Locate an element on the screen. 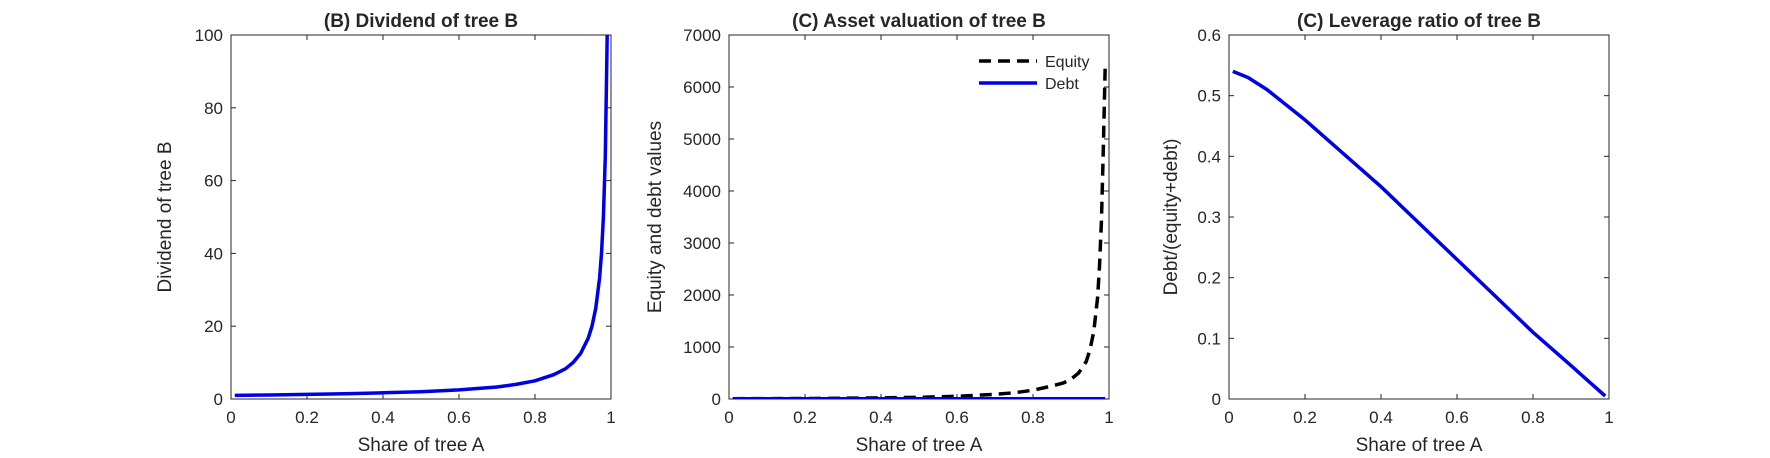  y-tick-label: 0.3 is located at coordinates (1209, 217).